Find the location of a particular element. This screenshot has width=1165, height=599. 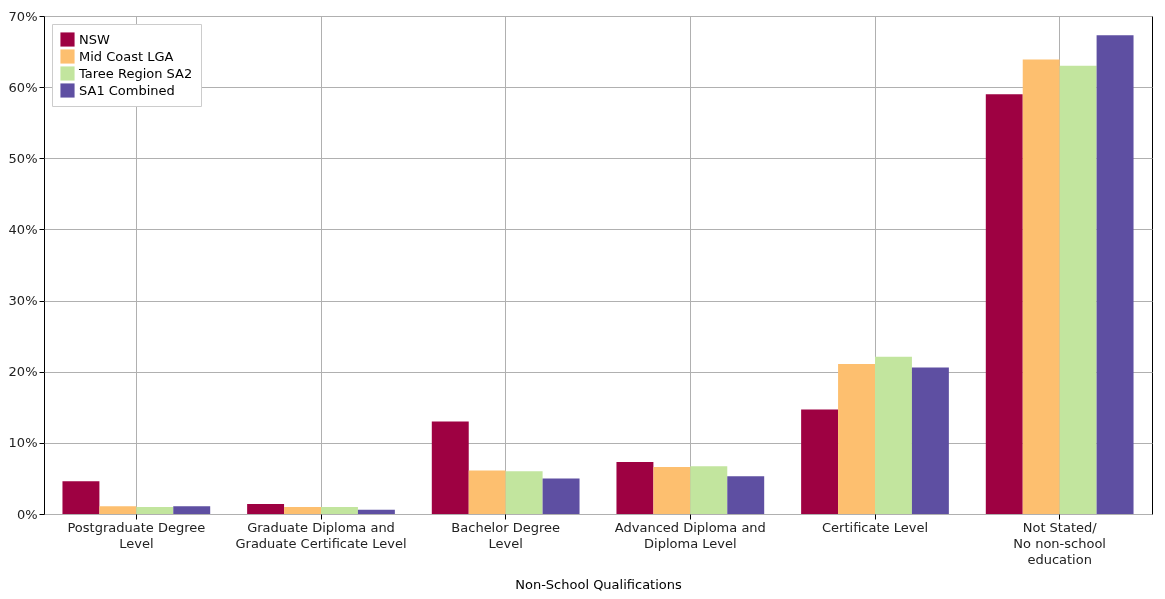

legend-label: NSW is located at coordinates (94, 39).